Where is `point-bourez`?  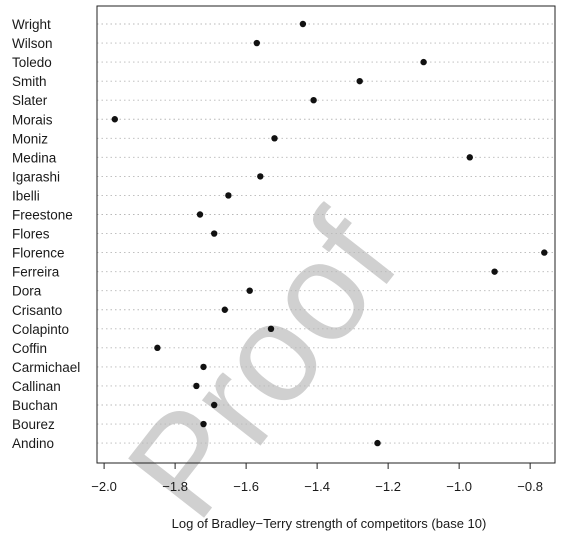 point-bourez is located at coordinates (203, 424).